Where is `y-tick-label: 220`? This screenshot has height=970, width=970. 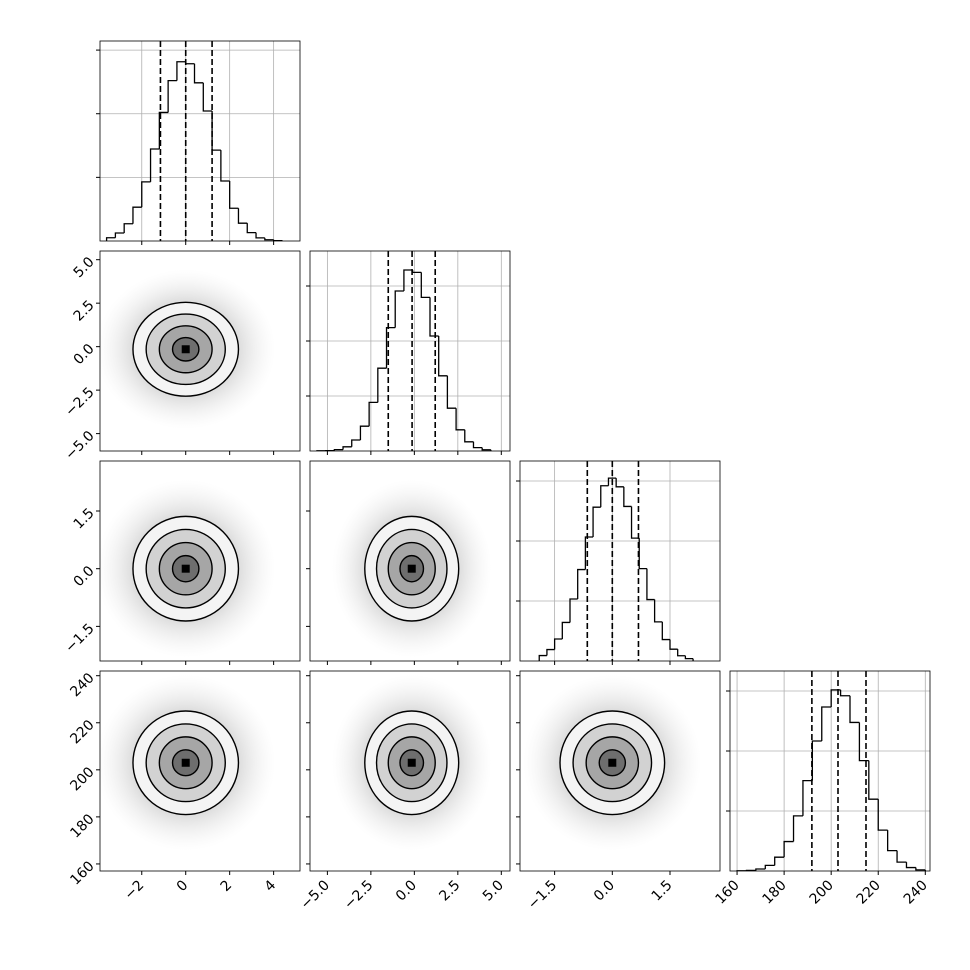 y-tick-label: 220 is located at coordinates (82, 732).